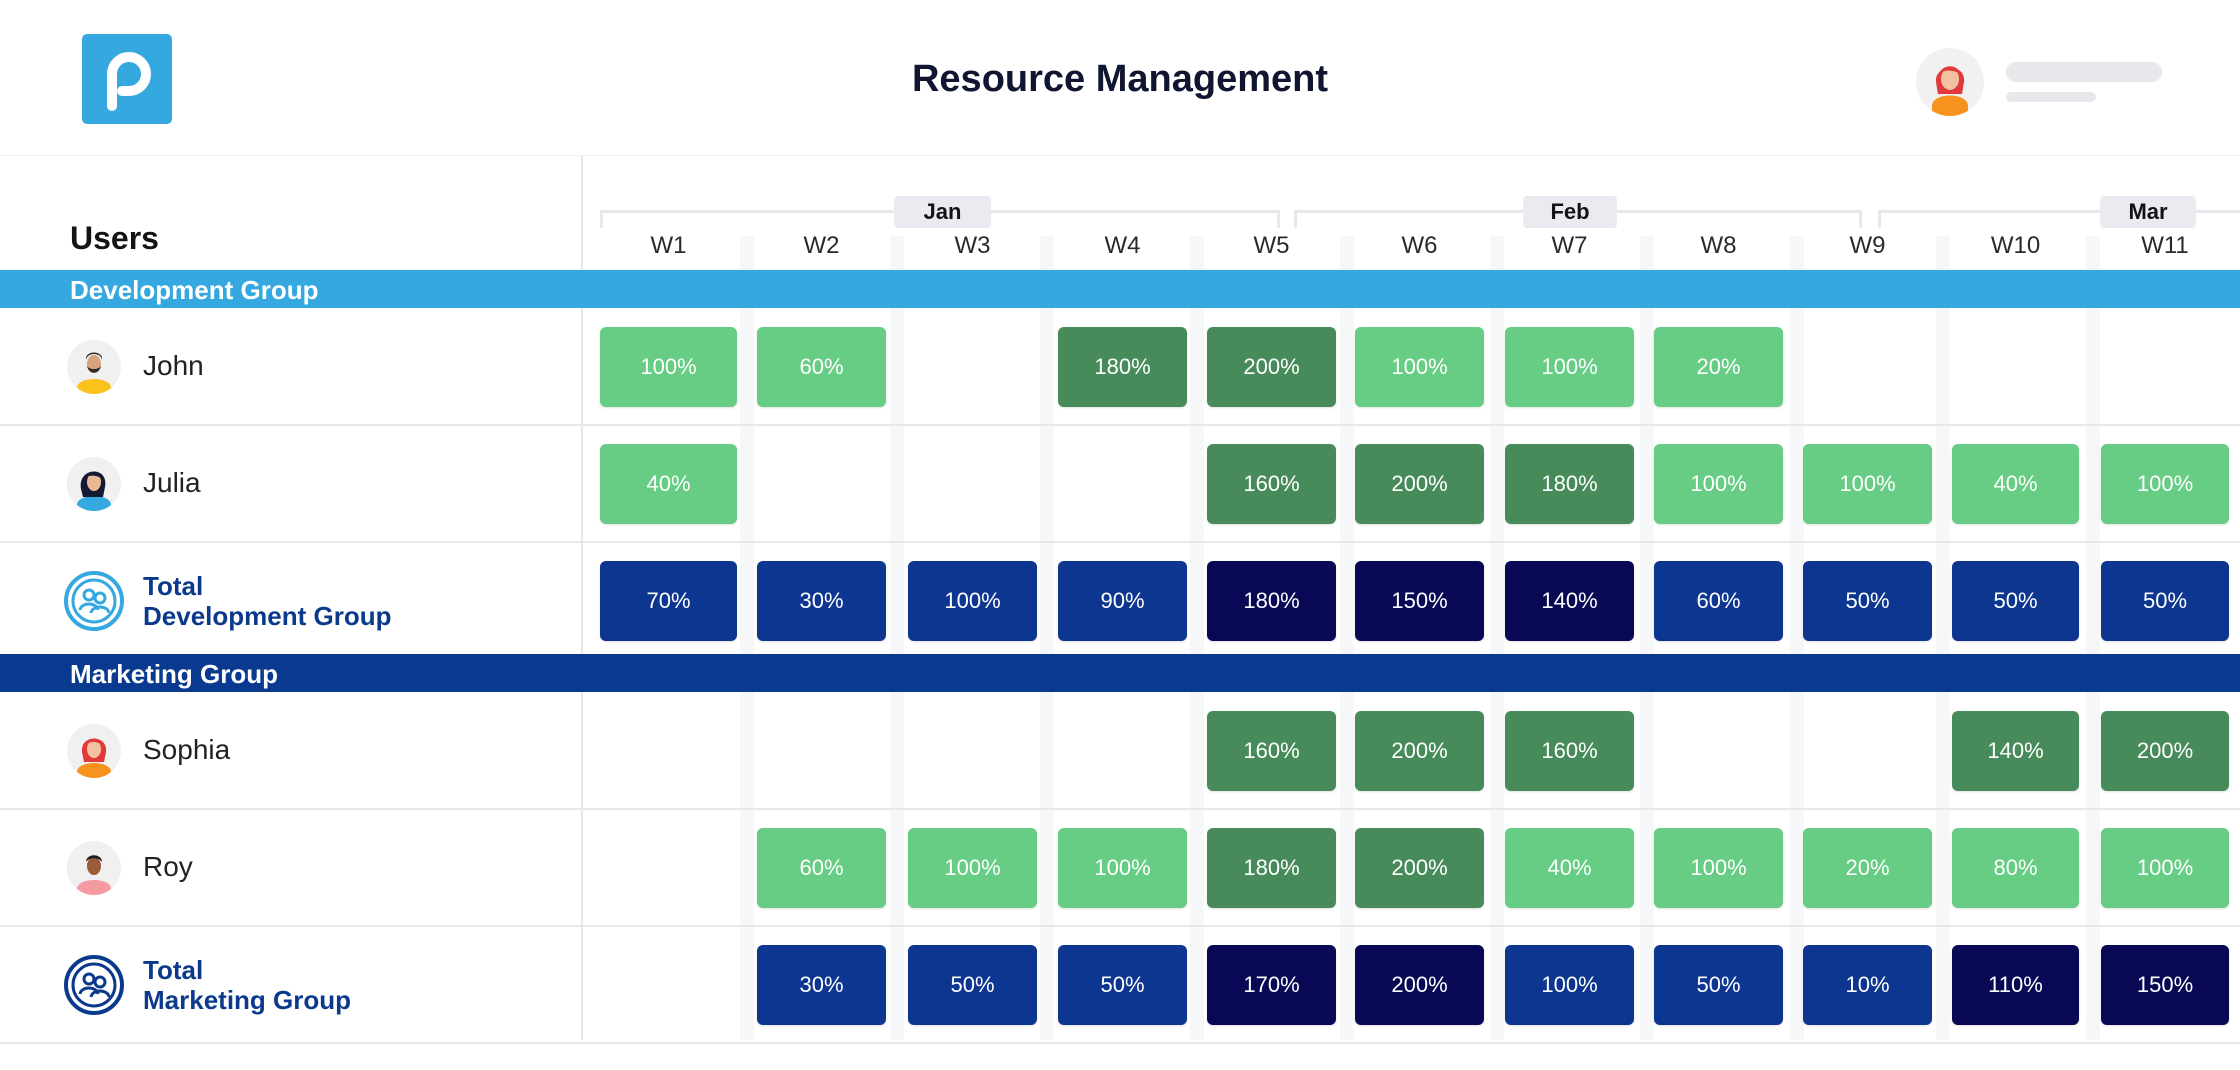 Image resolution: width=2240 pixels, height=1070 pixels. I want to click on total-allocation-cell: 200%, so click(1419, 984).